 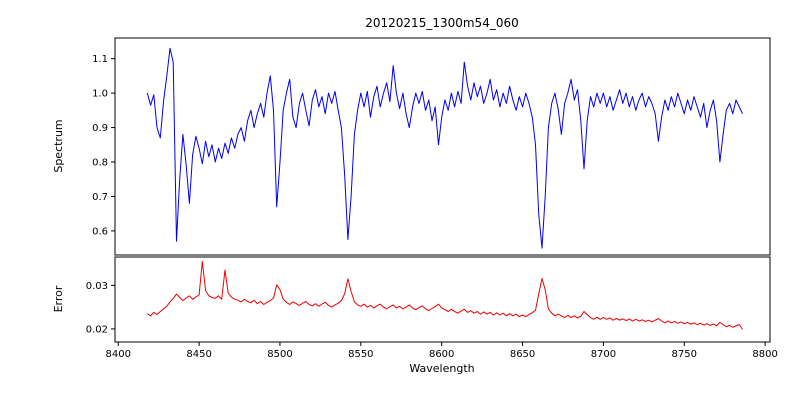 What do you see at coordinates (603, 354) in the screenshot?
I see `x-tick-label: 8700` at bounding box center [603, 354].